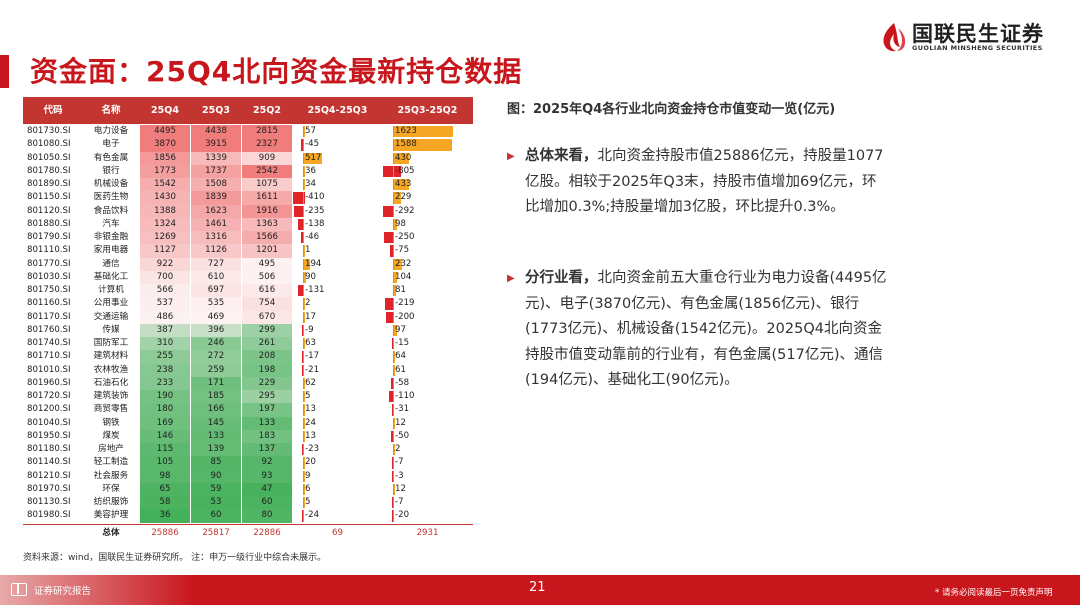  I want to click on row-q4-value: 1324, so click(165, 224).